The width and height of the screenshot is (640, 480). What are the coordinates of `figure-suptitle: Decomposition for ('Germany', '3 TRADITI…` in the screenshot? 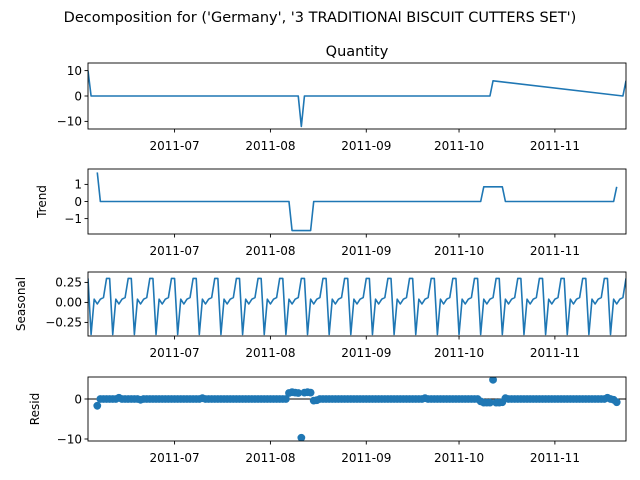 It's located at (320, 18).